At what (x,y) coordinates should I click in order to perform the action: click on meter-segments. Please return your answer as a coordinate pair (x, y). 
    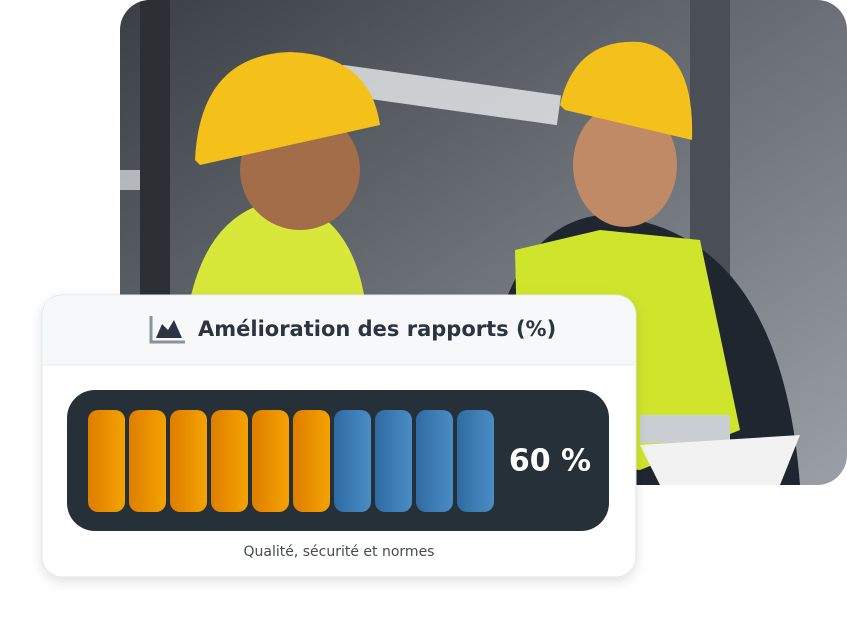
    Looking at the image, I should click on (291, 461).